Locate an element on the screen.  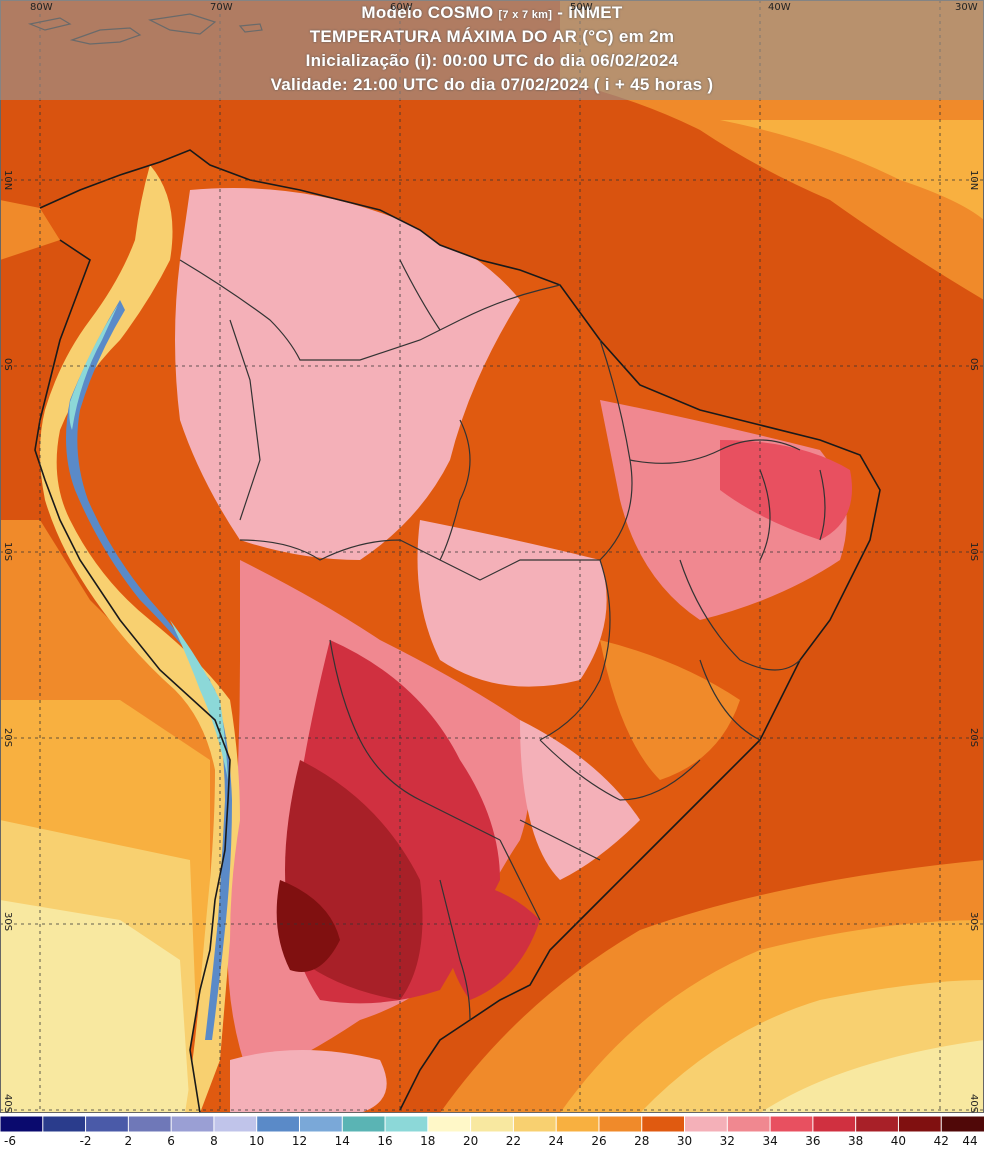
lon-label: 80W is located at coordinates (41, 7).